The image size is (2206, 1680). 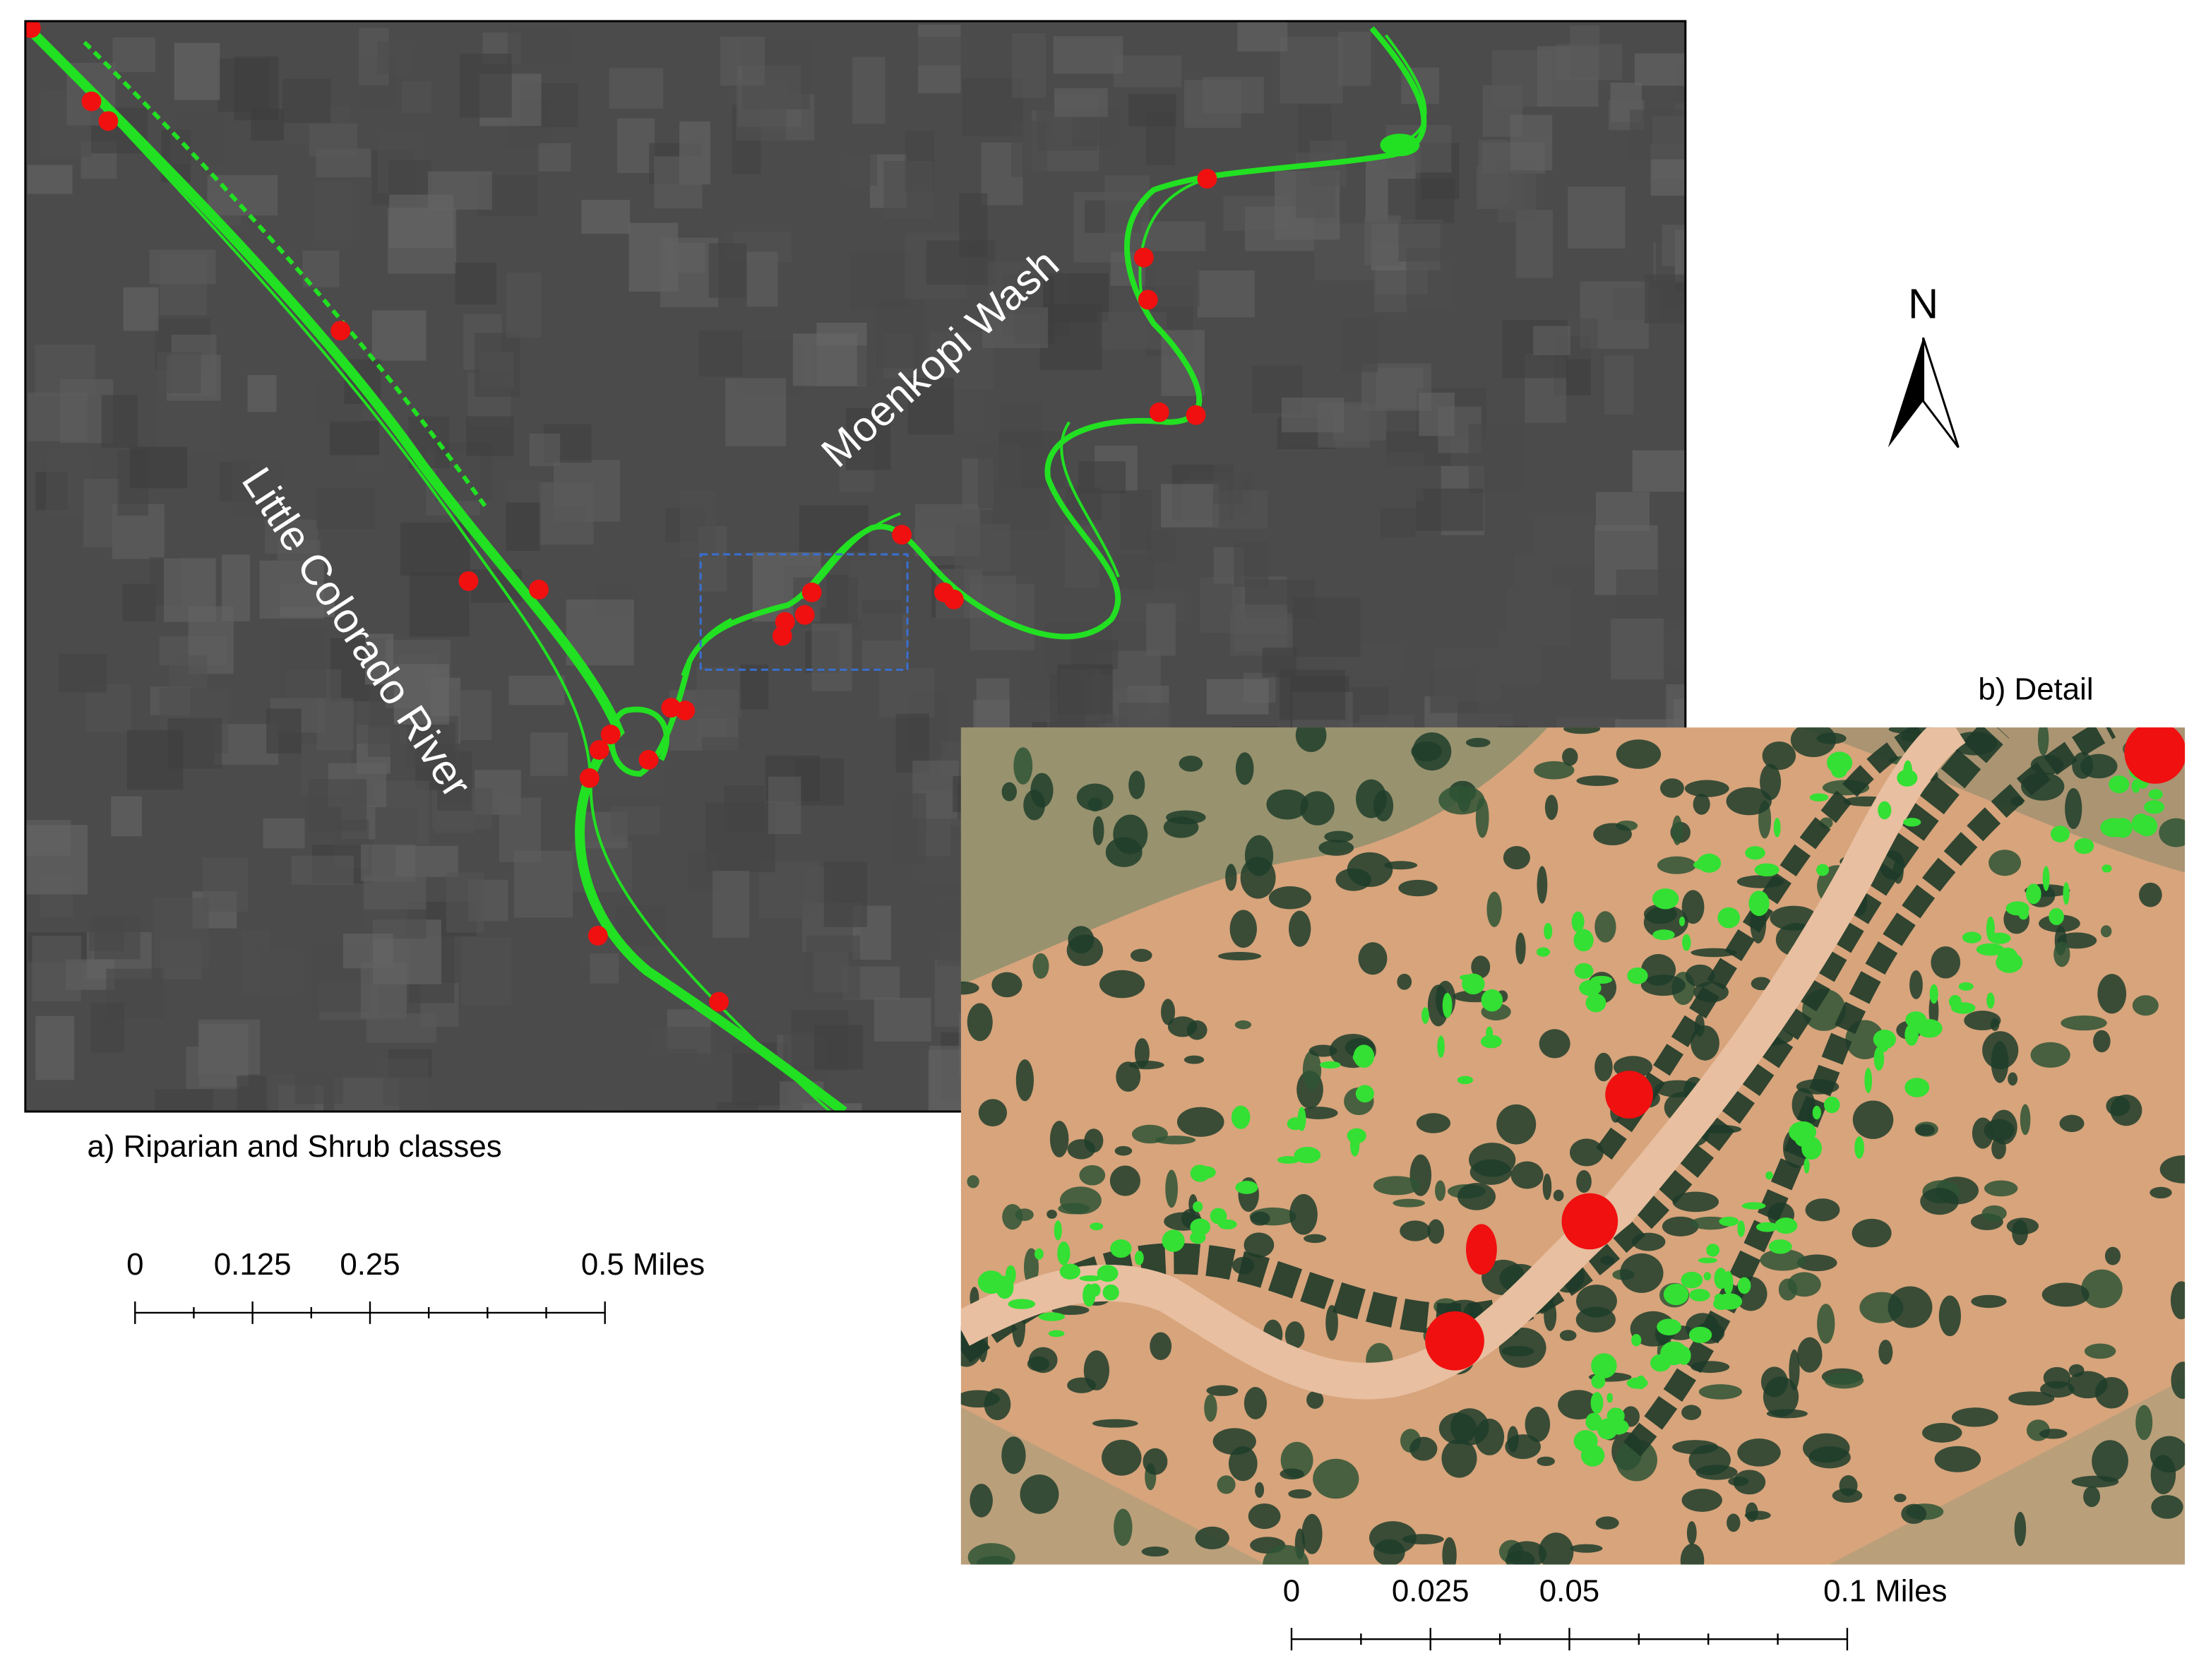 What do you see at coordinates (1054, 355) in the screenshot?
I see `wash-vegetation` at bounding box center [1054, 355].